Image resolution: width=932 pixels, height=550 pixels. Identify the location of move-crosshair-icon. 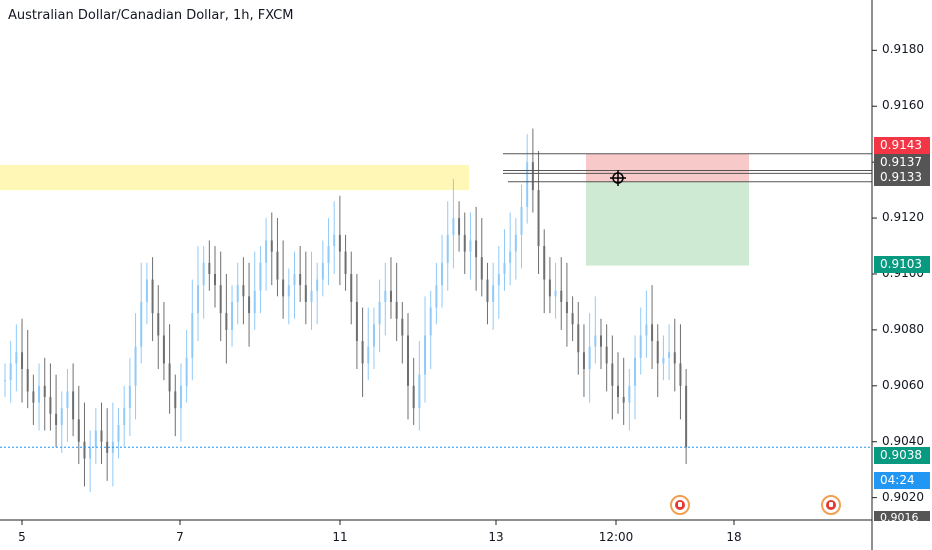
(618, 178).